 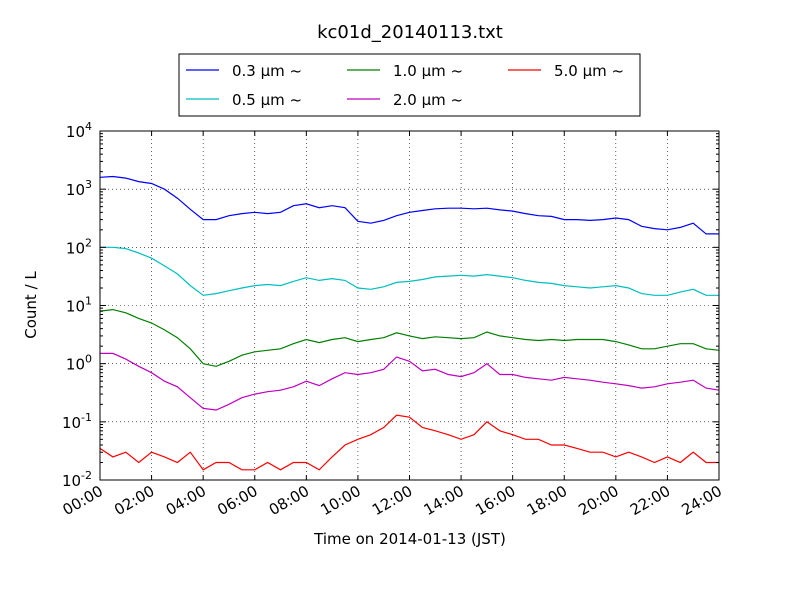 What do you see at coordinates (79, 188) in the screenshot?
I see `y-tick-label: 10³` at bounding box center [79, 188].